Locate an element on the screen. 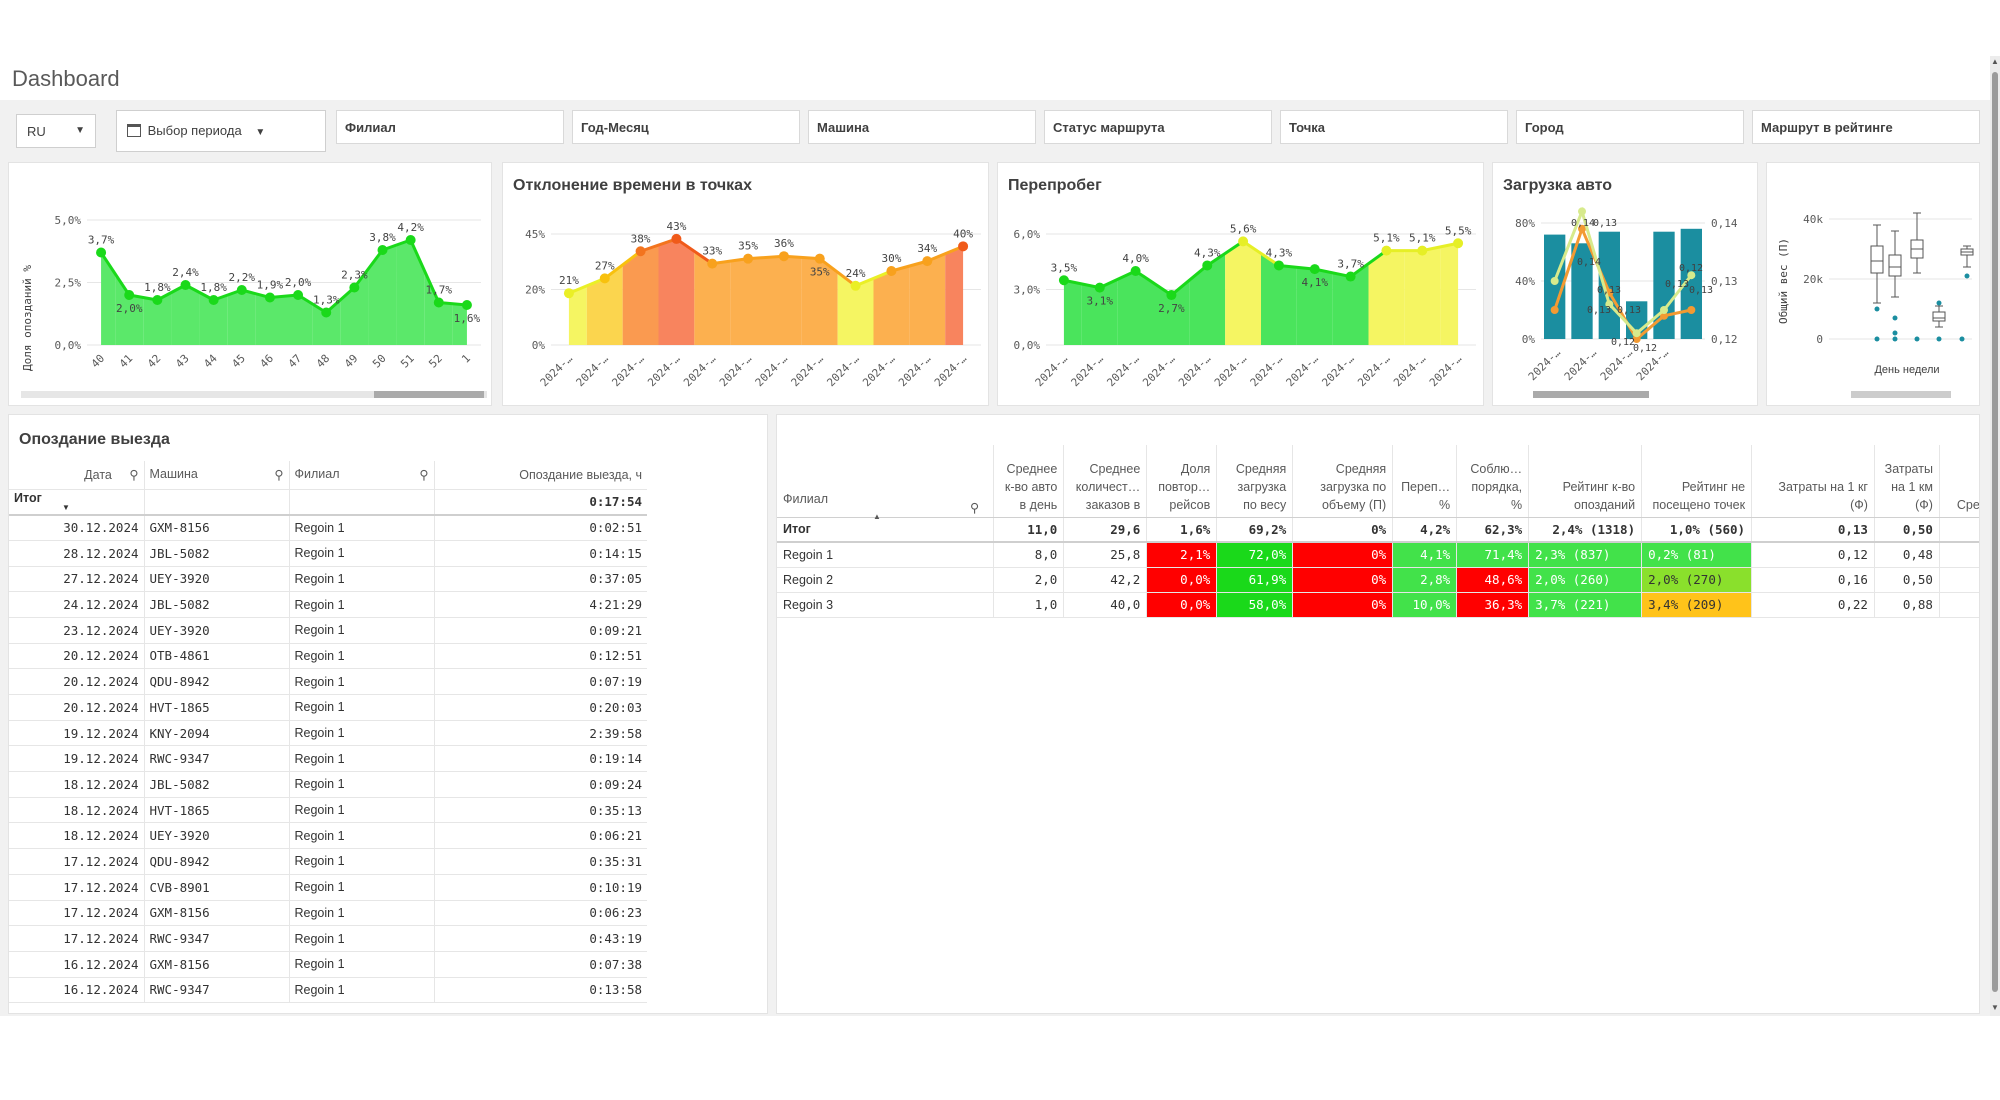 The height and width of the screenshot is (1100, 2000). col-header-car: Машина ⚲ is located at coordinates (217, 475).